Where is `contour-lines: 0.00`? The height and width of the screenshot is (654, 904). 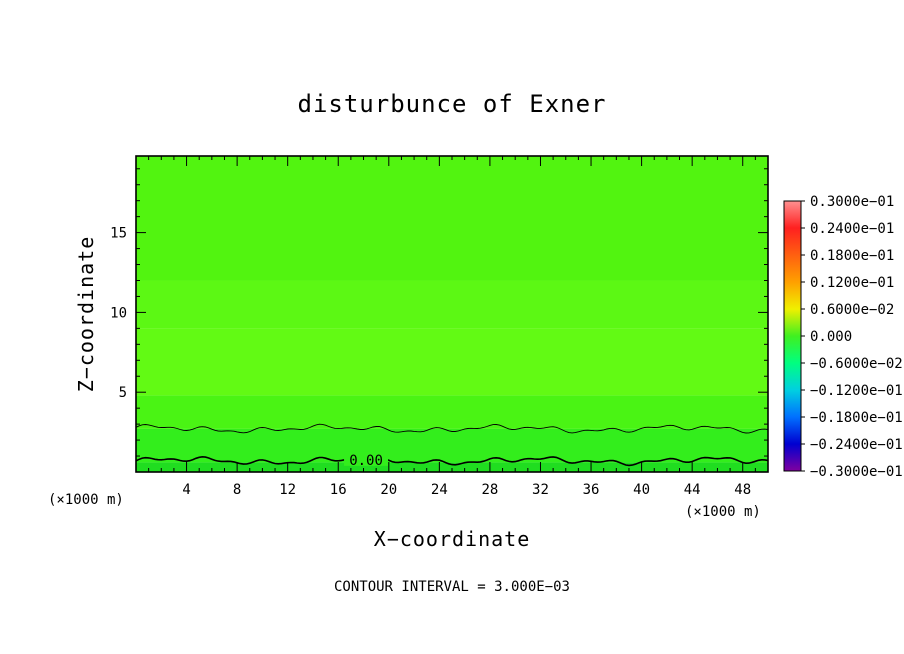 contour-lines: 0.00 is located at coordinates (452, 446).